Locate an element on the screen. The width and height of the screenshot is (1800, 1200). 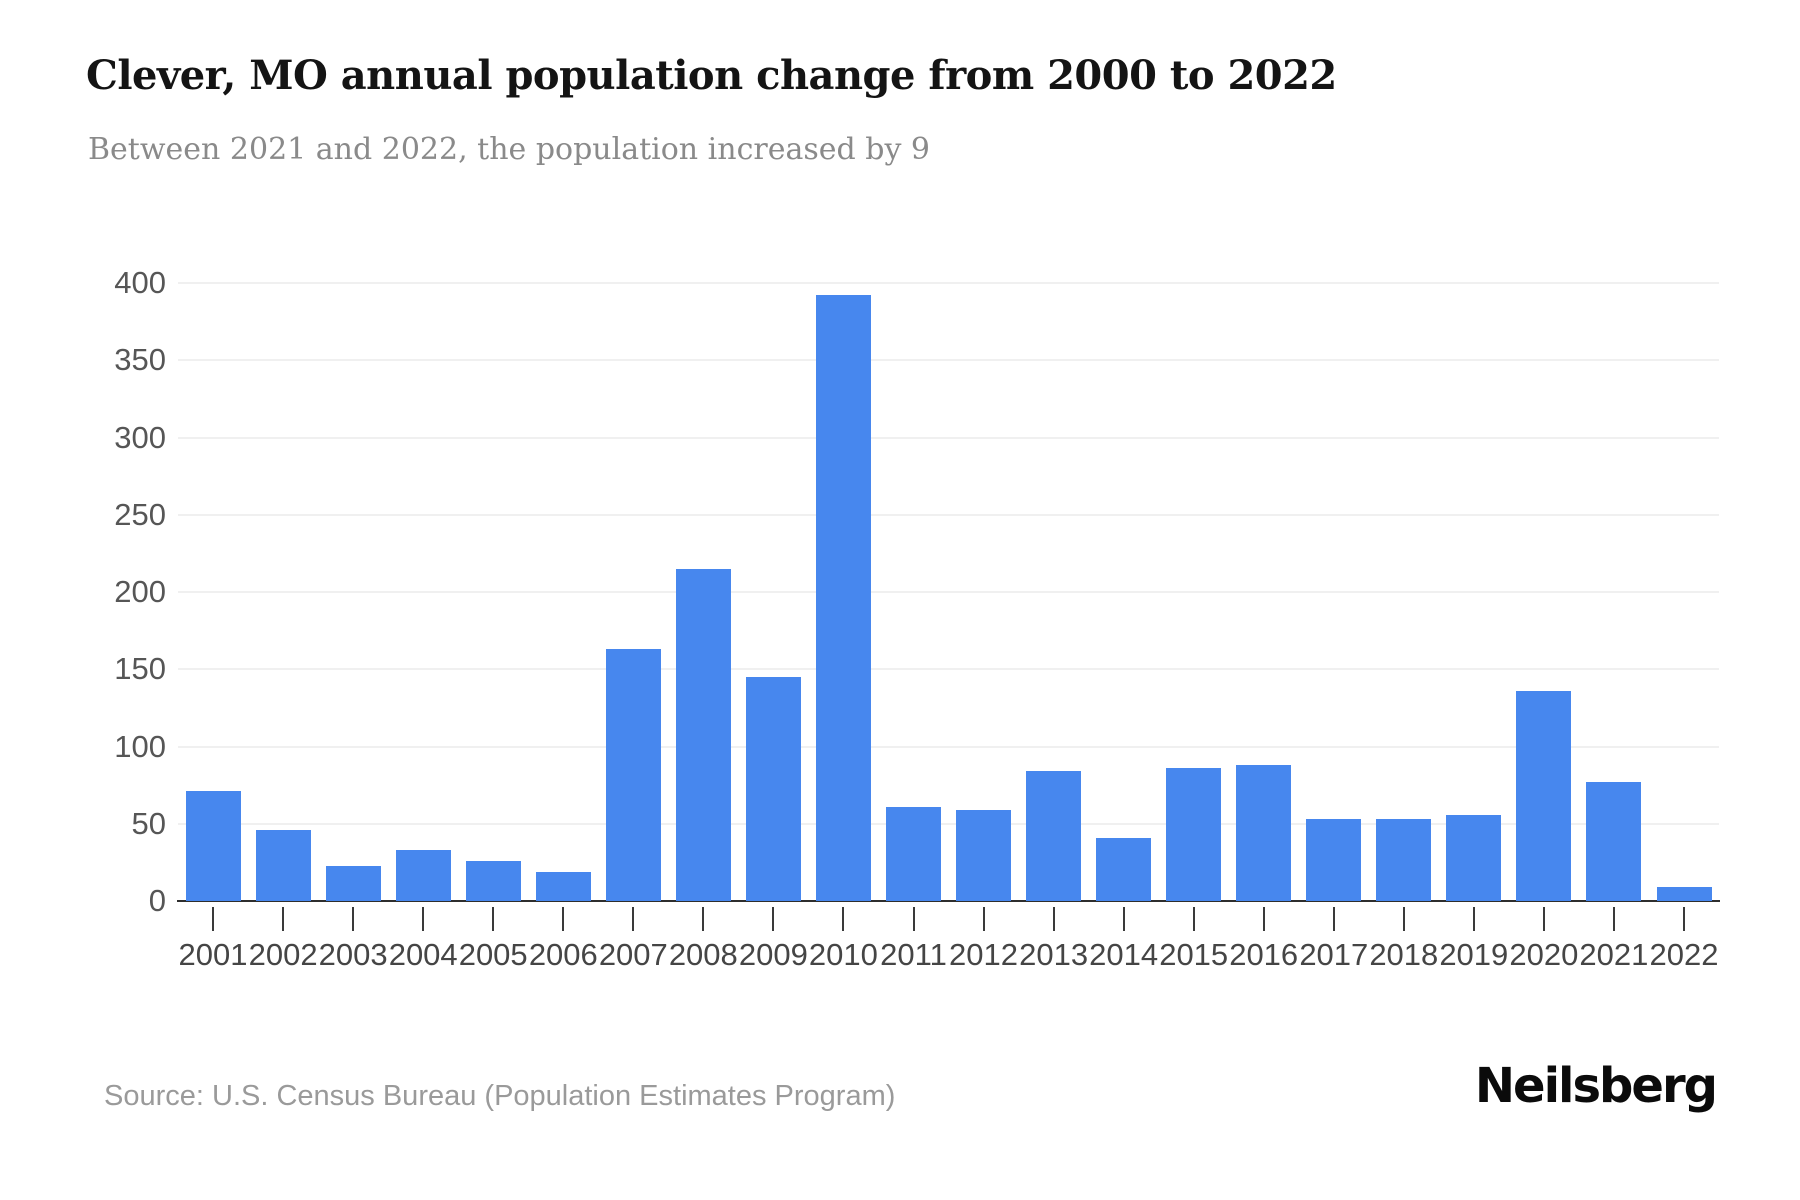
y-axis-tick-label: 150 is located at coordinates (140, 669).